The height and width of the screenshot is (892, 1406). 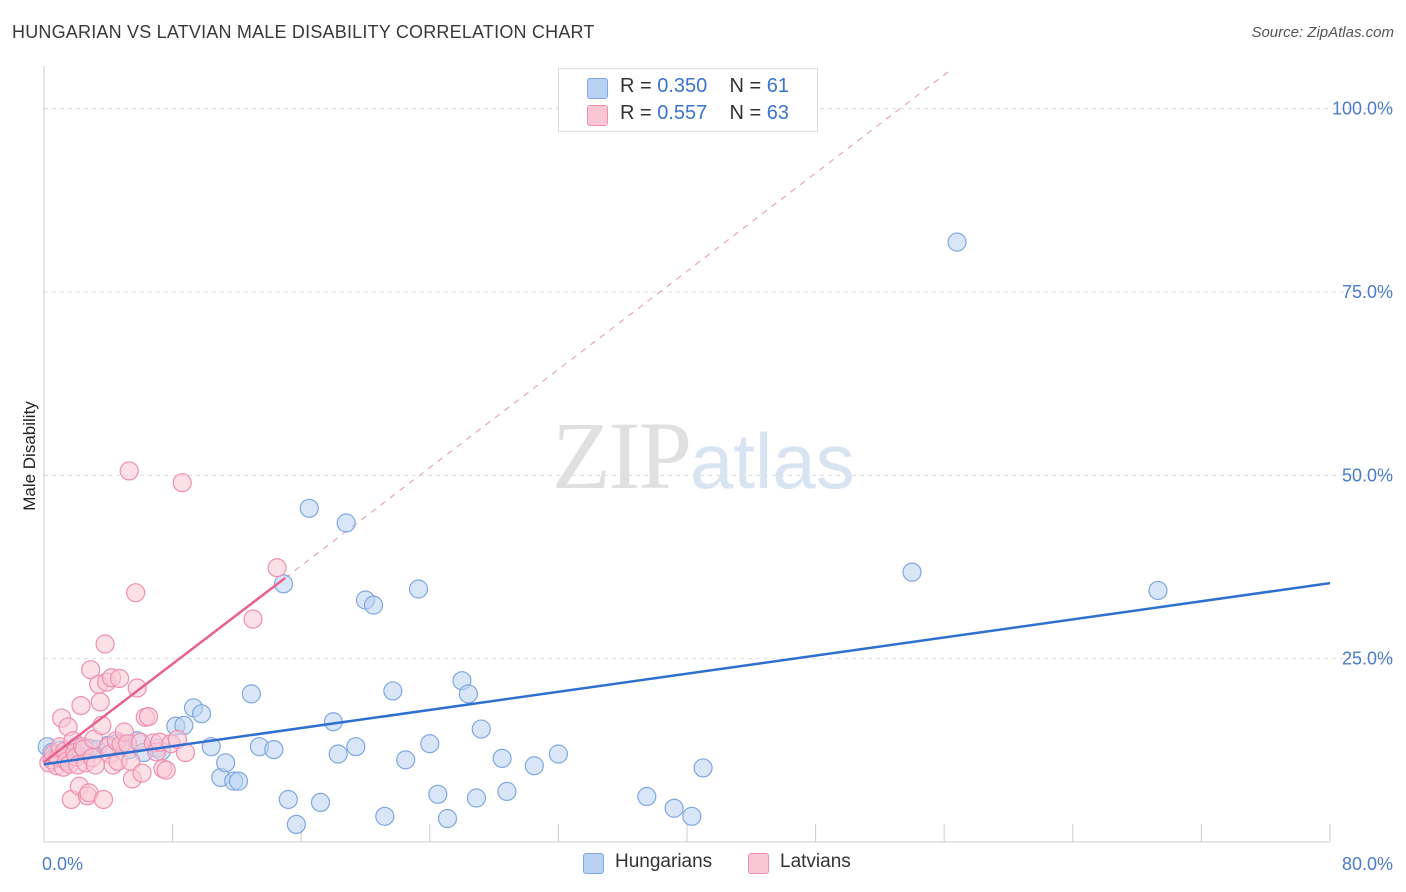 What do you see at coordinates (1367, 475) in the screenshot?
I see `y-tick-label: 50.0%` at bounding box center [1367, 475].